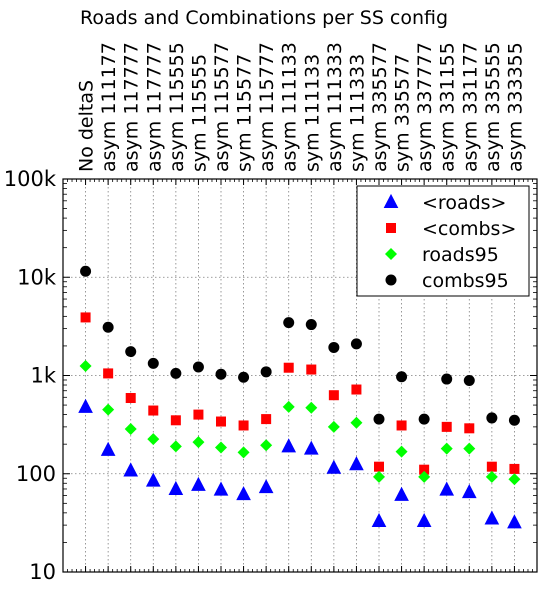  I want to click on chart-title: Roads and Combinations per SS config, so click(264, 18).